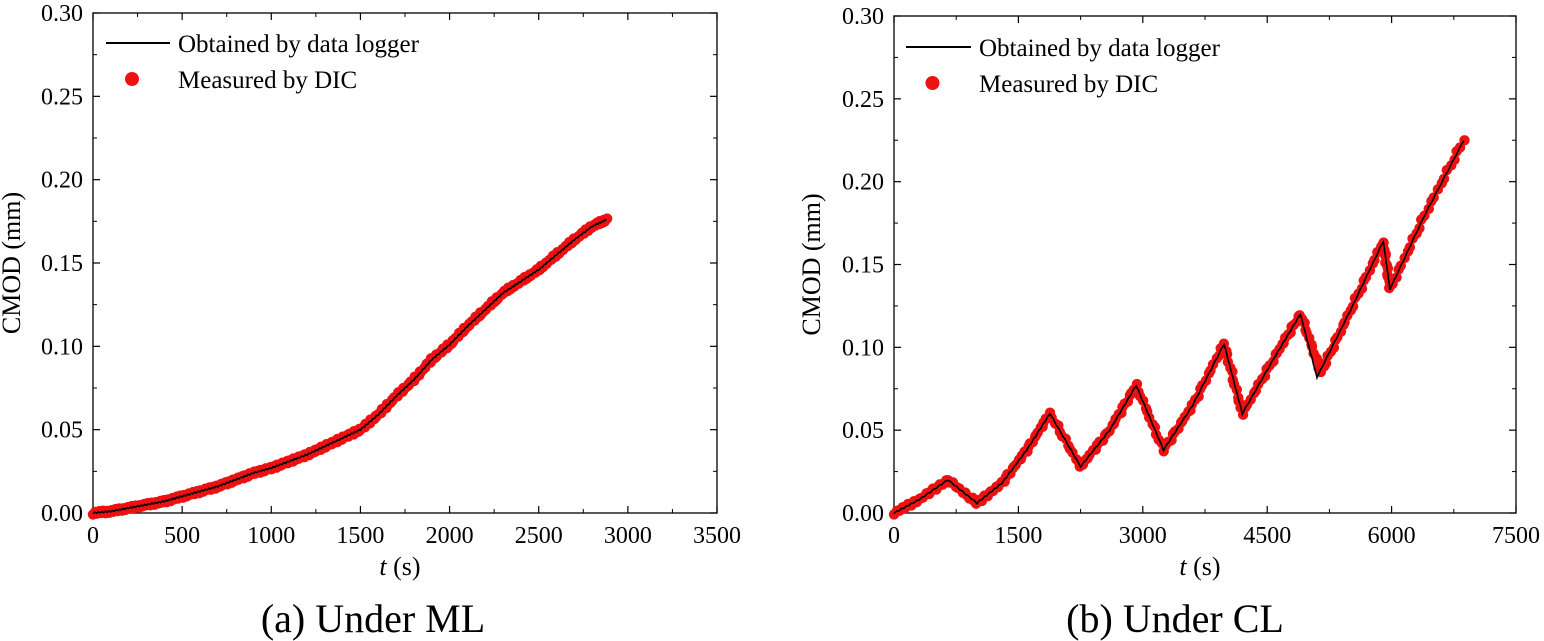 The height and width of the screenshot is (641, 1544). I want to click on x-tick-label: 1000, so click(271, 536).